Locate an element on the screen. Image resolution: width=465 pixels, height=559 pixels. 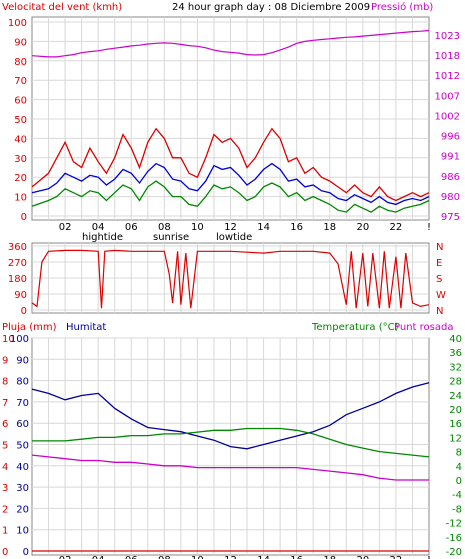
time-label: 06 is located at coordinates (131, 557).